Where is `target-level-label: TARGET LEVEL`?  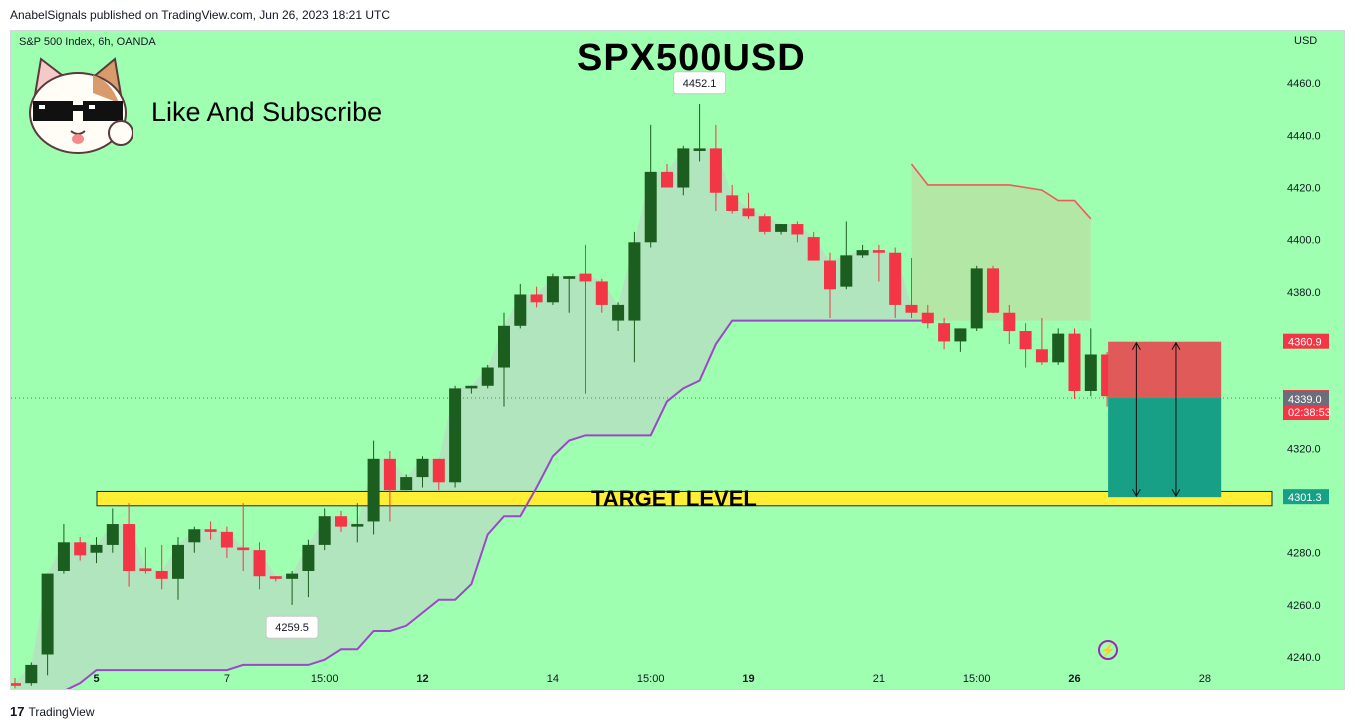
target-level-label: TARGET LEVEL is located at coordinates (674, 498).